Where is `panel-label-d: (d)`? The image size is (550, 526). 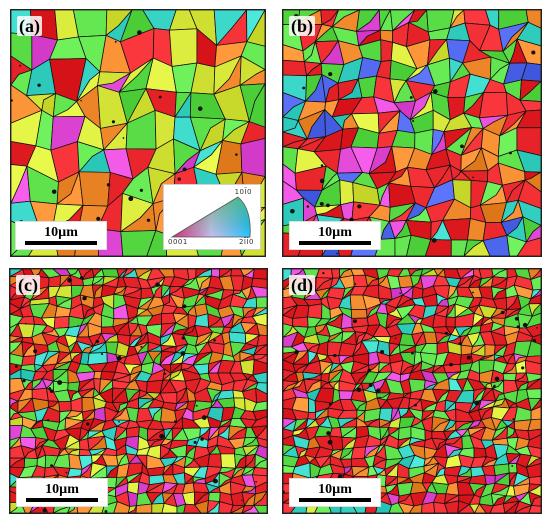 panel-label-d: (d) is located at coordinates (302, 285).